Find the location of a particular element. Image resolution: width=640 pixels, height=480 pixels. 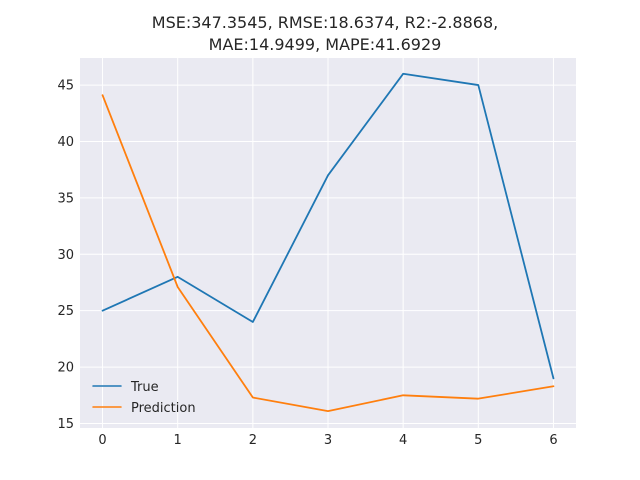

x-tick-label: 2 is located at coordinates (253, 440).